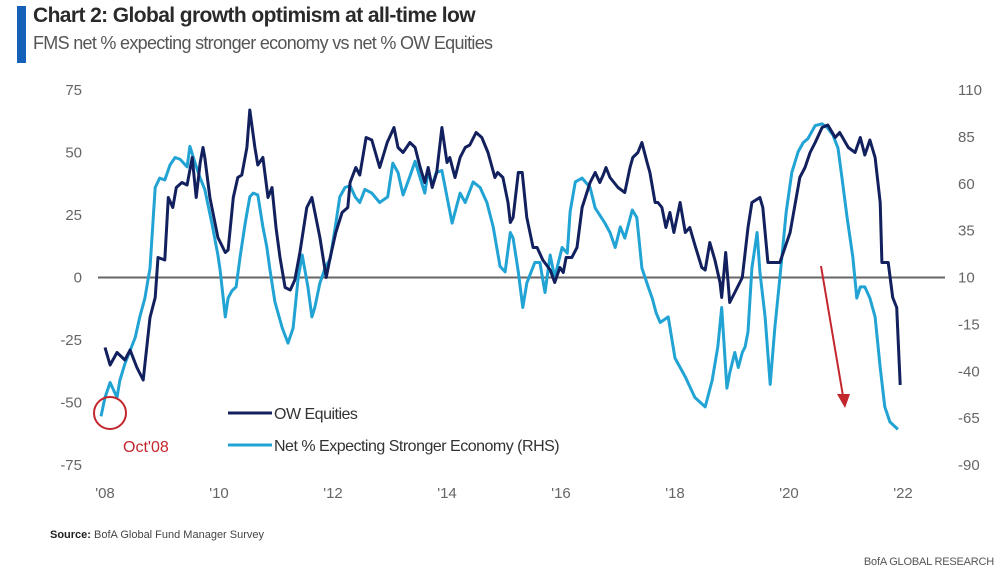 The height and width of the screenshot is (584, 1000). What do you see at coordinates (969, 418) in the screenshot?
I see `right-axis-tick-label: -65` at bounding box center [969, 418].